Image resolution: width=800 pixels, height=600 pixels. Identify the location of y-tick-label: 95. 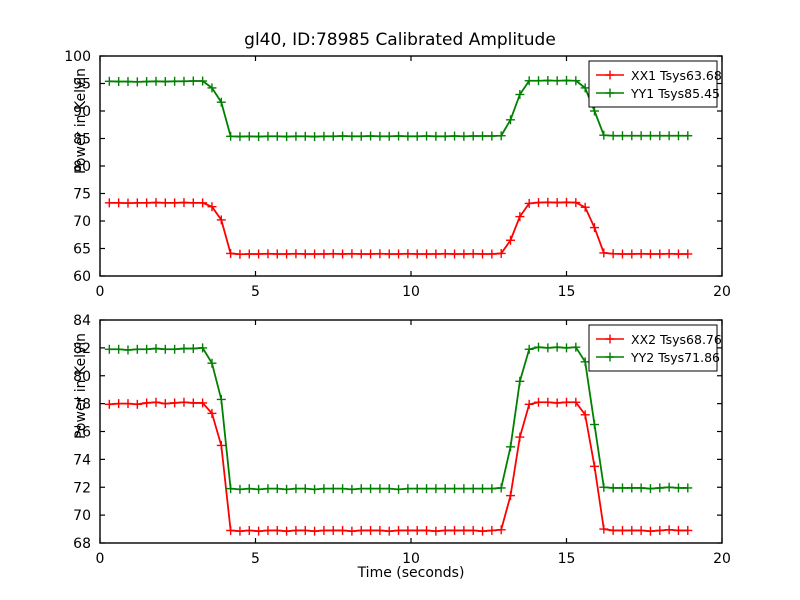
(82, 85).